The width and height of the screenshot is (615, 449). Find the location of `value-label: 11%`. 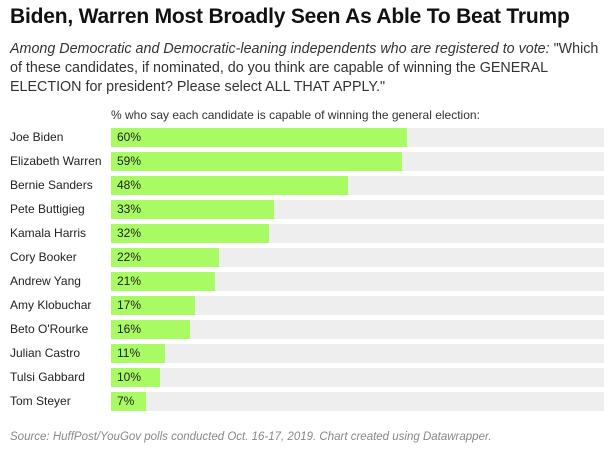

value-label: 11% is located at coordinates (129, 353).